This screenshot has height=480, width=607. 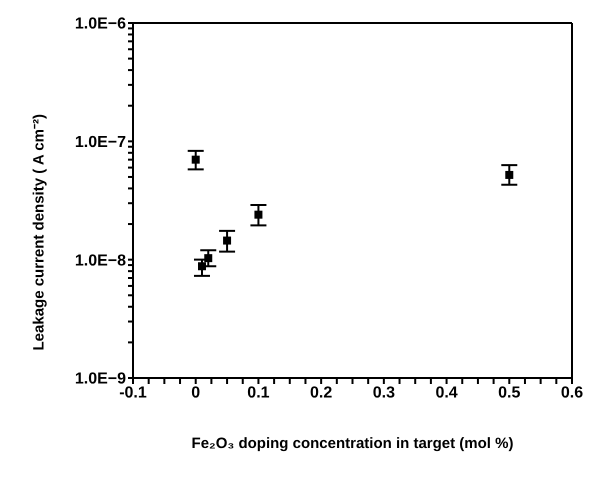 What do you see at coordinates (100, 143) in the screenshot?
I see `y-tick-label: 1.0E−7` at bounding box center [100, 143].